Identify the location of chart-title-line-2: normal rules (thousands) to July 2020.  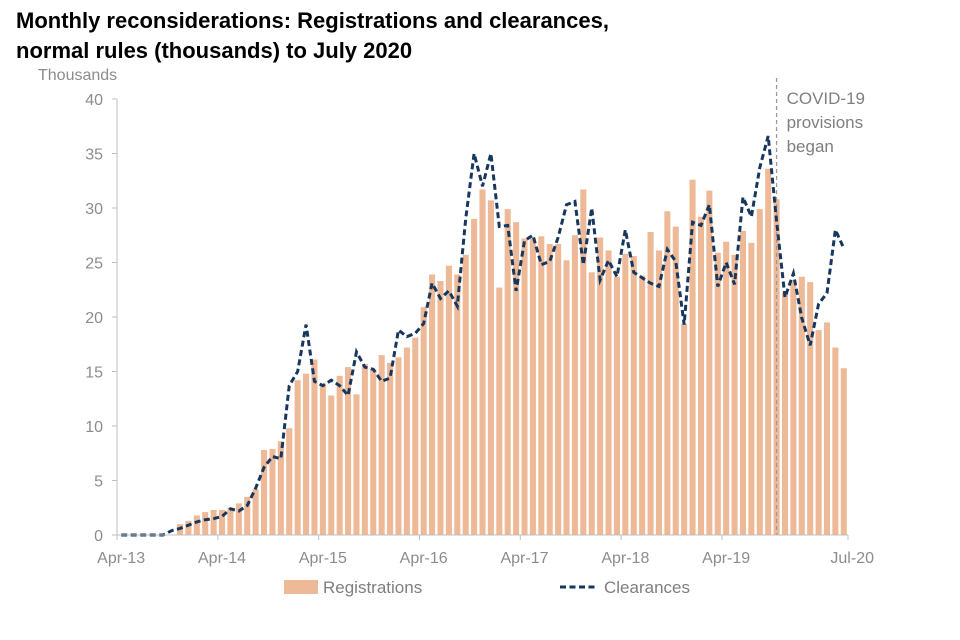
(214, 50).